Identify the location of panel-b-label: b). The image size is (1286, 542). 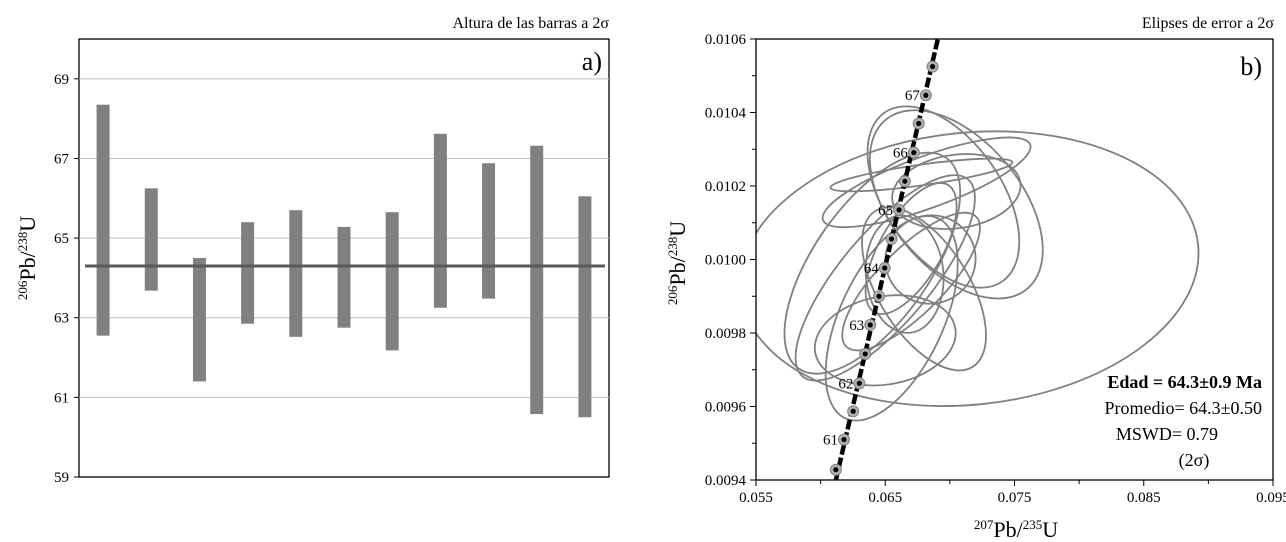
(1251, 66).